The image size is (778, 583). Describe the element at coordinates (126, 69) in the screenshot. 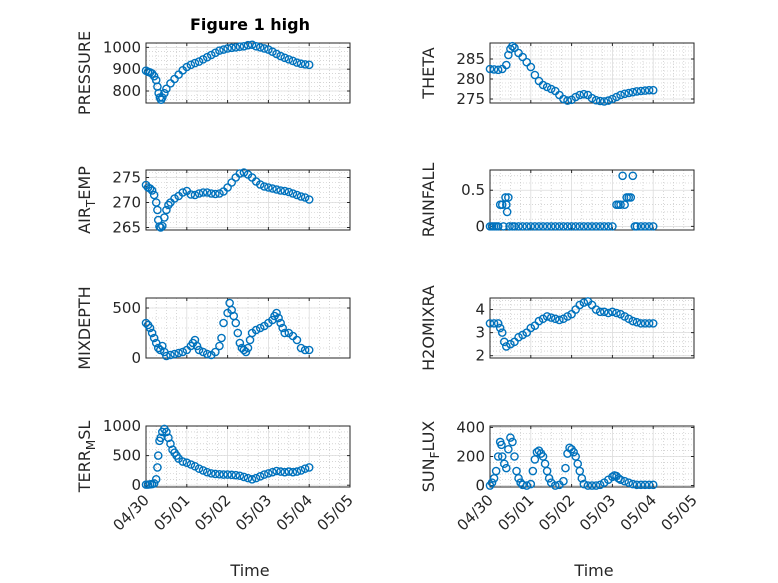

I see `y-tick-label: 900` at that location.